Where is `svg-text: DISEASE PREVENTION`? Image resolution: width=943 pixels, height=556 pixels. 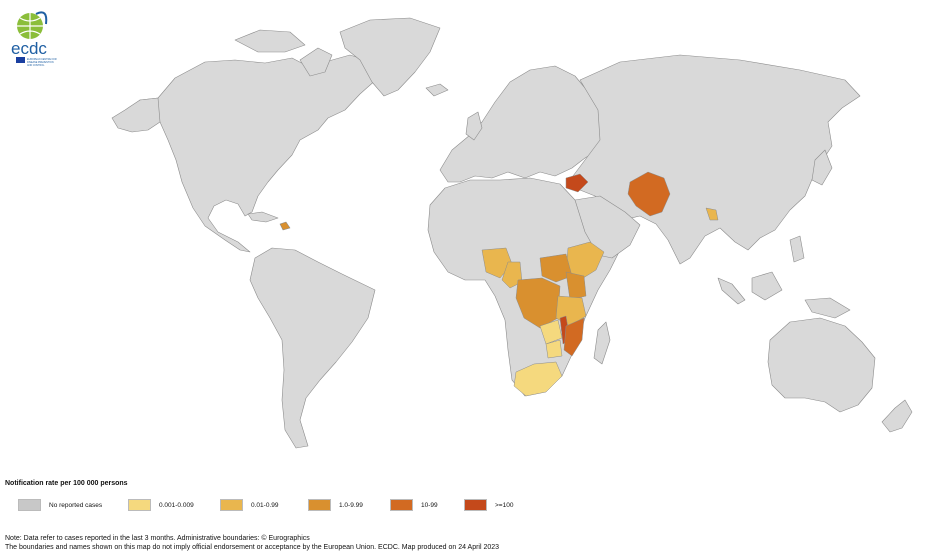
svg-text: DISEASE PREVENTION is located at coordinates (40, 62).